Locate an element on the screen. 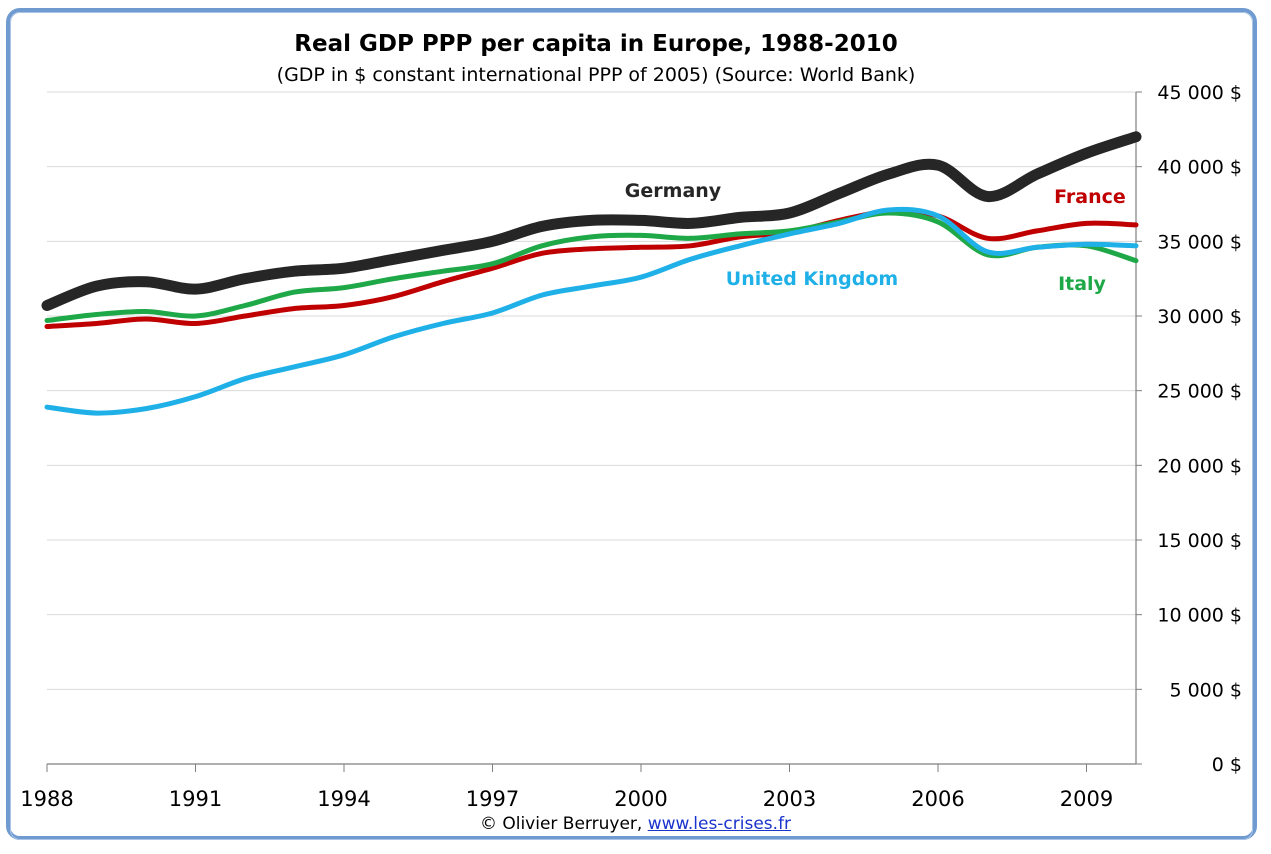 This screenshot has width=1271, height=854. footer-link: www.les-crises.fr is located at coordinates (719, 824).